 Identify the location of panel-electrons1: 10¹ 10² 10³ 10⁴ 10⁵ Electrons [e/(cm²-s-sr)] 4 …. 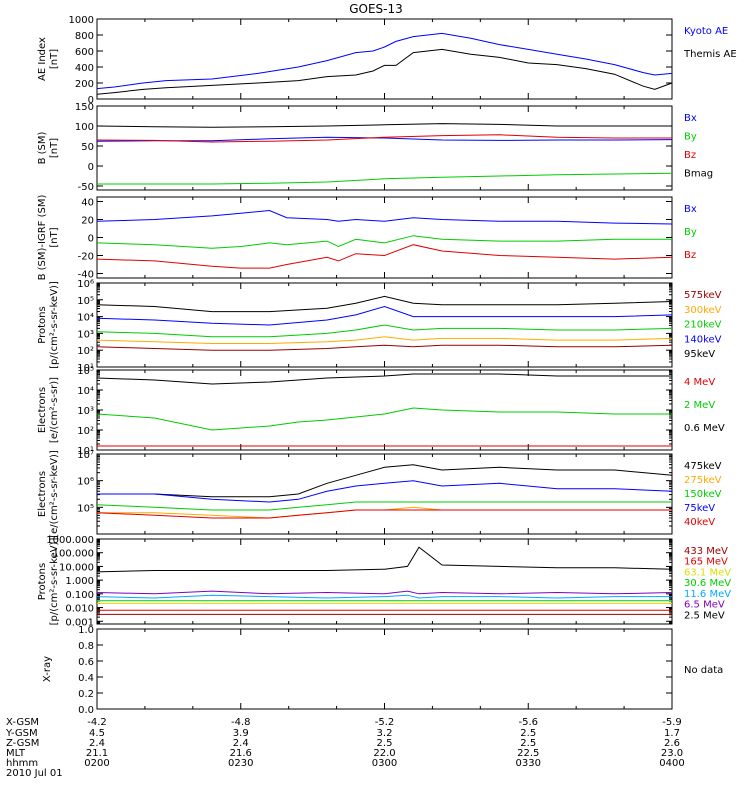
(381, 411).